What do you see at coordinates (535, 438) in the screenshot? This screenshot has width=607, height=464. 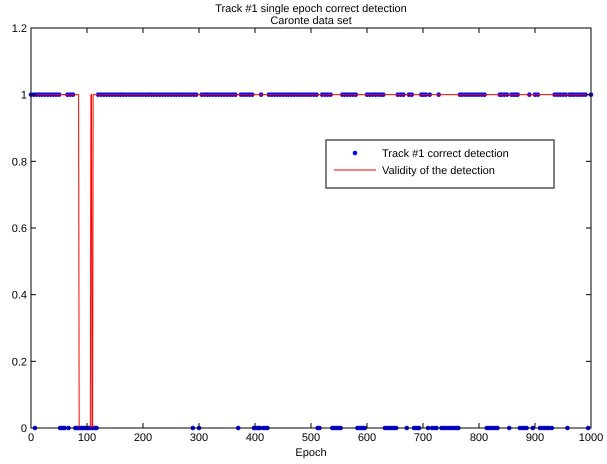 I see `x-tick-label: 900` at bounding box center [535, 438].